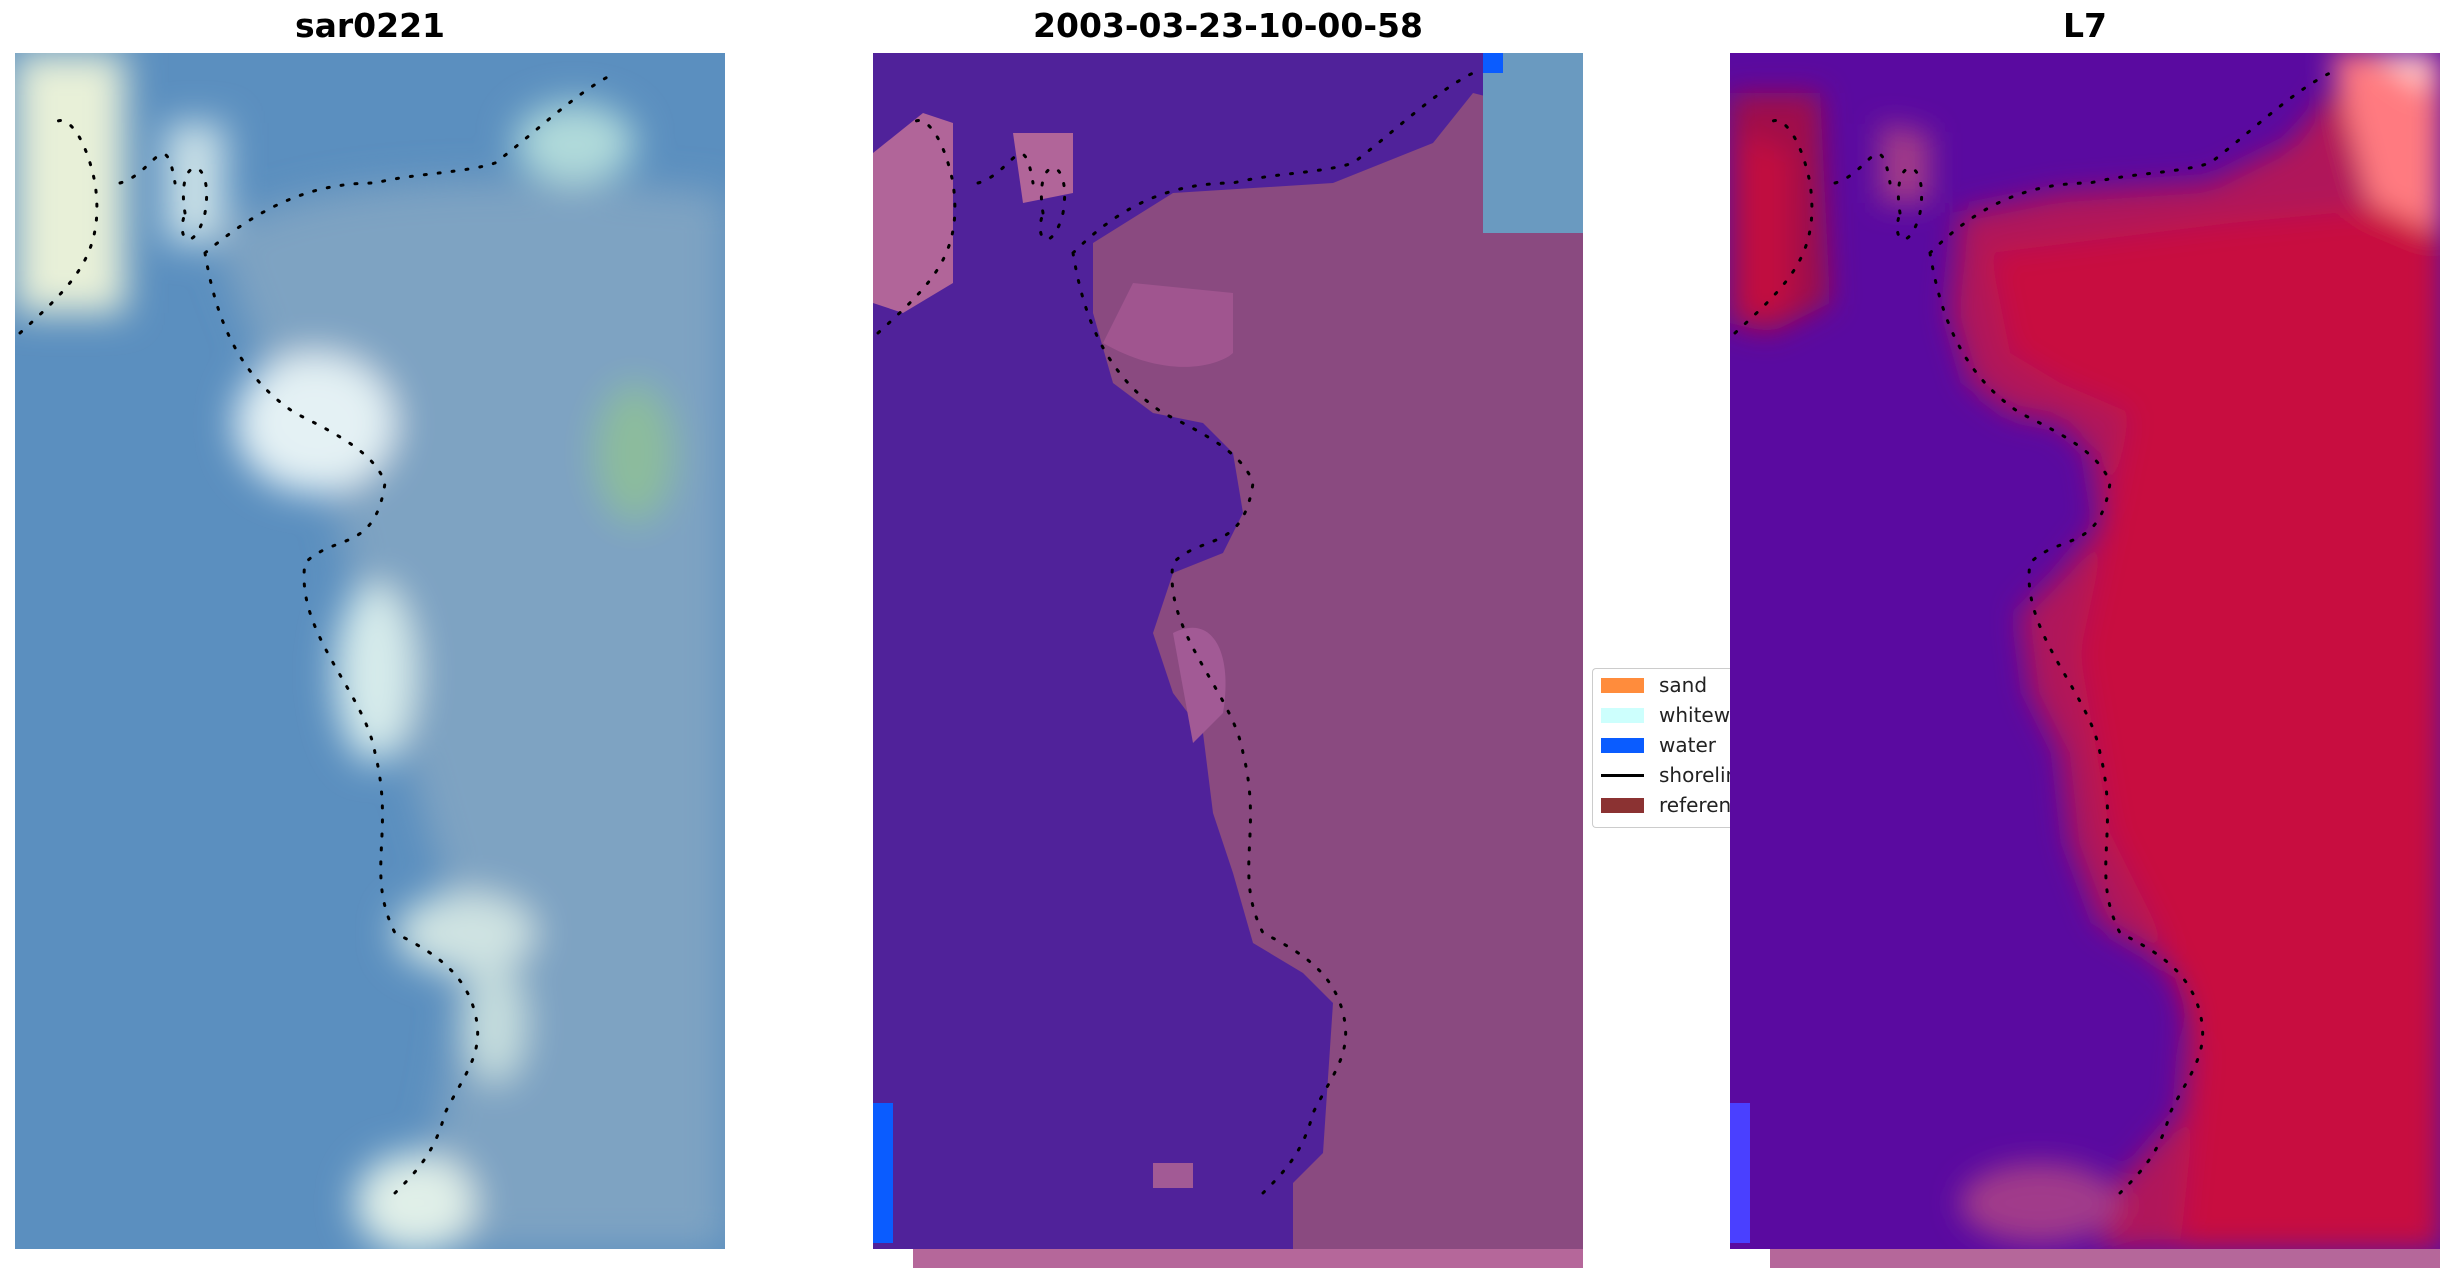 Image resolution: width=2454 pixels, height=1283 pixels. What do you see at coordinates (1694, 775) in the screenshot?
I see `legend-label: shoreline` at bounding box center [1694, 775].